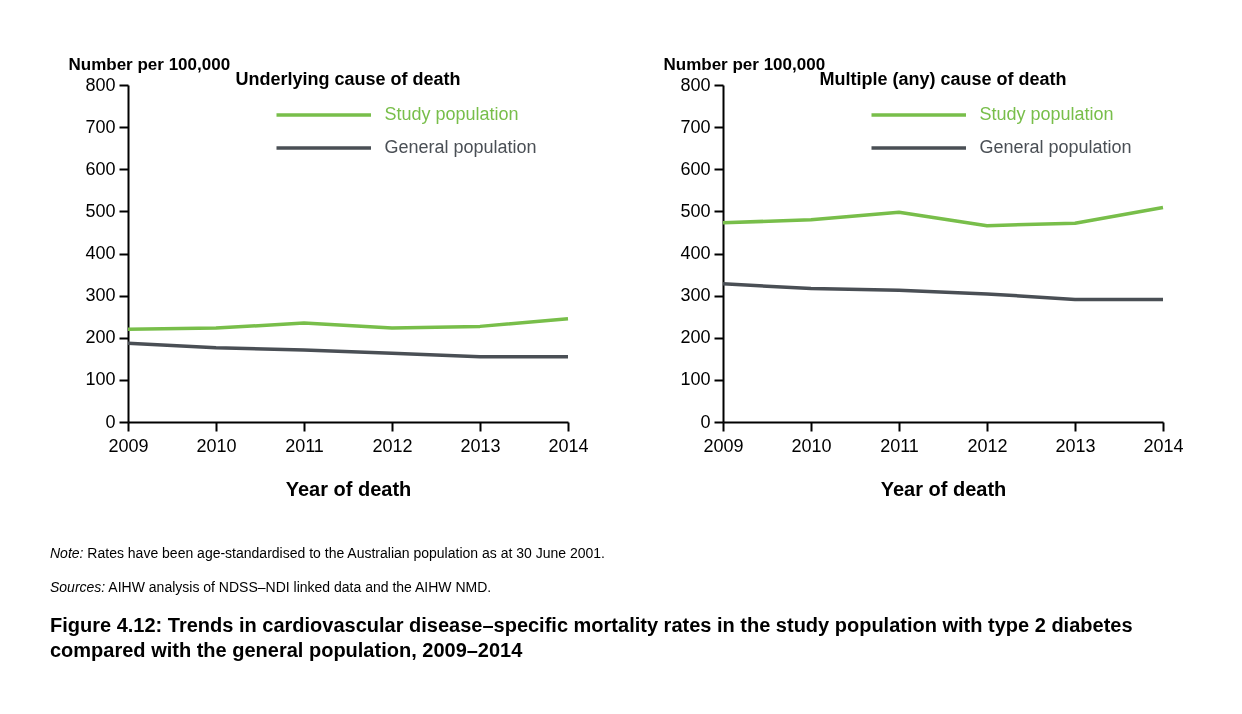 The width and height of the screenshot is (1242, 714). What do you see at coordinates (149, 64) in the screenshot?
I see `y-axis-title: Number per 100,000` at bounding box center [149, 64].